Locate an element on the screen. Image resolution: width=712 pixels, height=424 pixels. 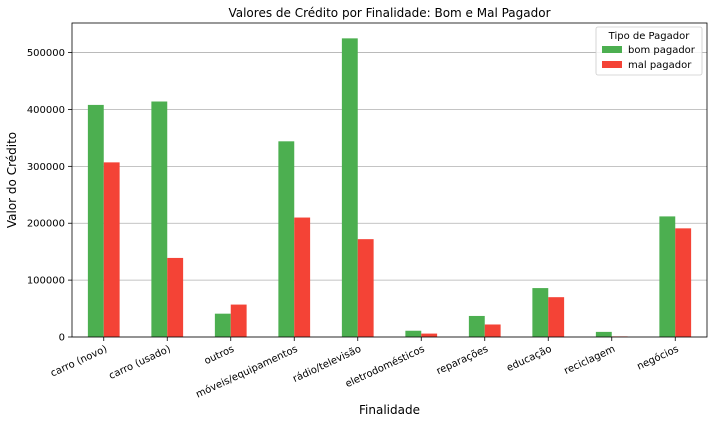
legend-title: Tipo de Pagador is located at coordinates (649, 36).